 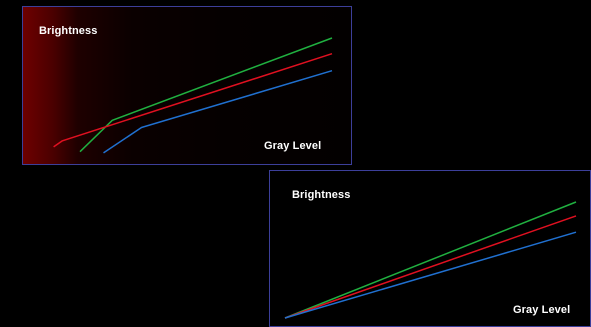 I want to click on series-line-red, so click(x=193, y=100).